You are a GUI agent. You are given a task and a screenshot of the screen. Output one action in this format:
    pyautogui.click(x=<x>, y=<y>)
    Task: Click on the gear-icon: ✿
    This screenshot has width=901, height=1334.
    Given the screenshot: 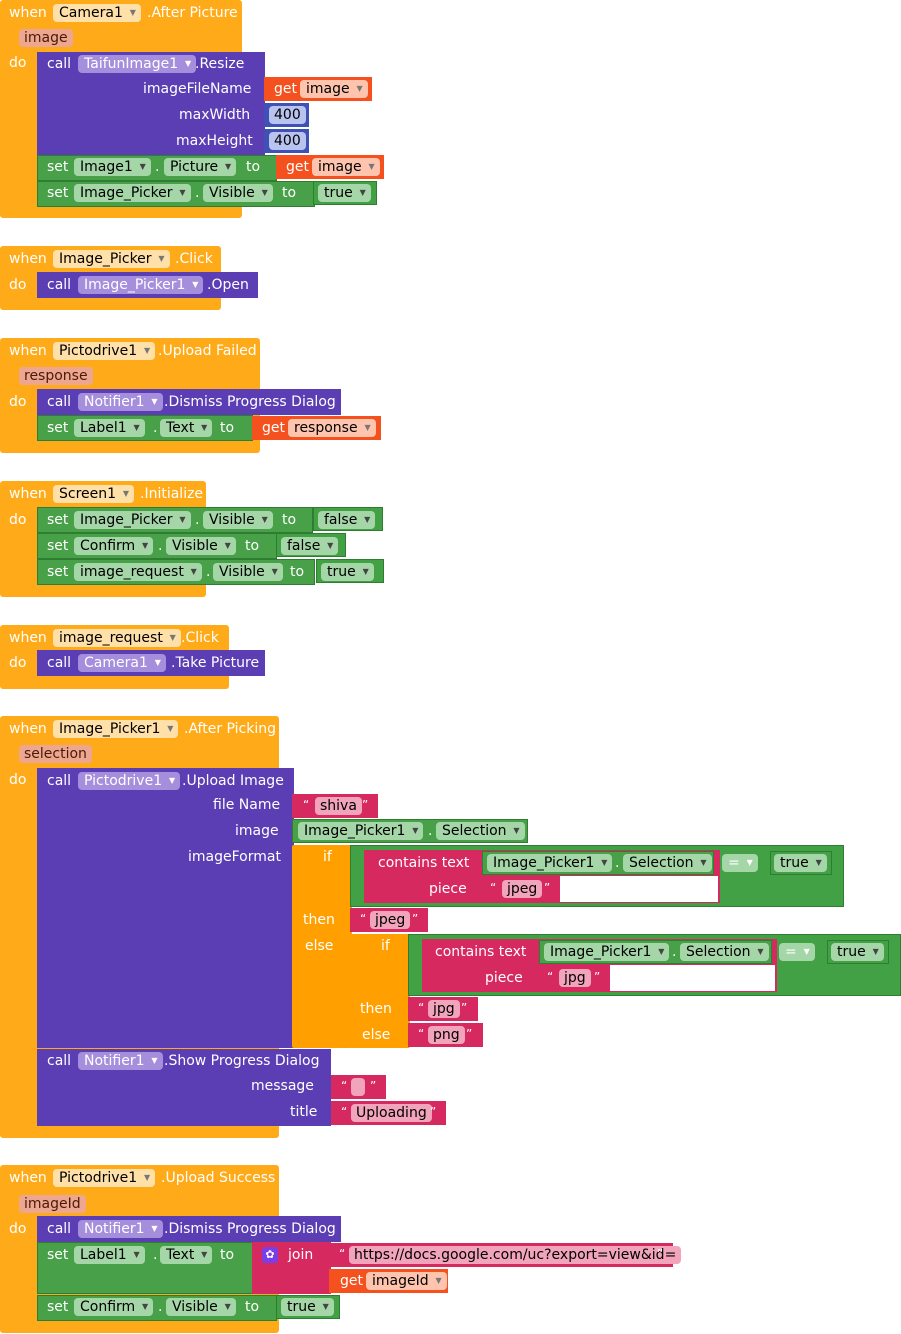 What is the action you would take?
    pyautogui.click(x=270, y=1255)
    